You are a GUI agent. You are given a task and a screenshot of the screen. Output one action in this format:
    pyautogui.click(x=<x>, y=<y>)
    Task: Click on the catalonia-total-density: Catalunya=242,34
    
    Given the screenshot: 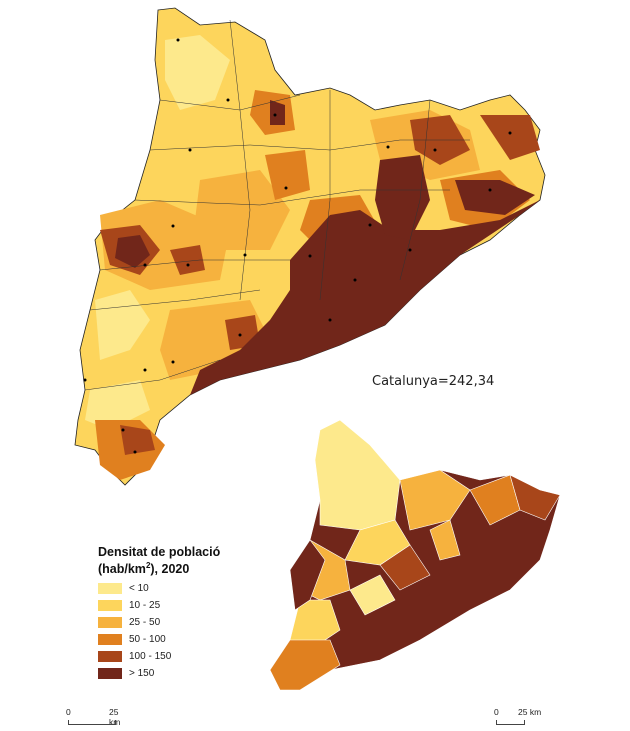 What is the action you would take?
    pyautogui.click(x=433, y=381)
    